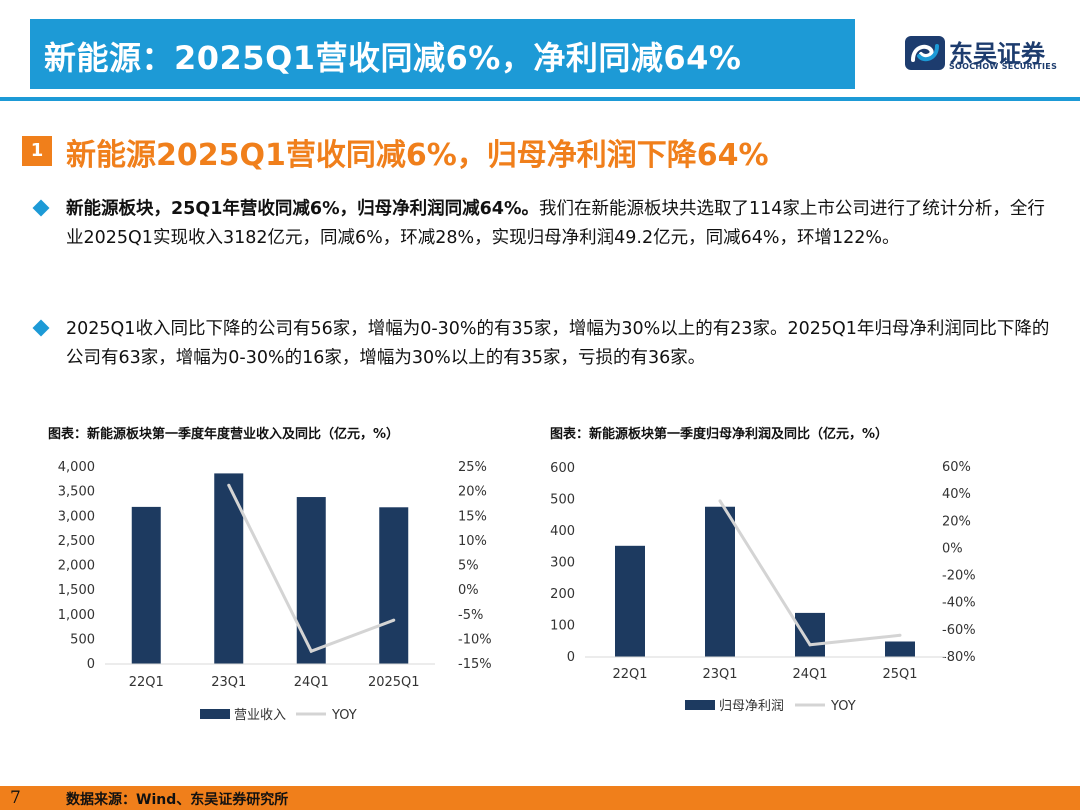 This screenshot has width=1080, height=810. What do you see at coordinates (959, 603) in the screenshot?
I see `y2-tick-label: -40%` at bounding box center [959, 603].